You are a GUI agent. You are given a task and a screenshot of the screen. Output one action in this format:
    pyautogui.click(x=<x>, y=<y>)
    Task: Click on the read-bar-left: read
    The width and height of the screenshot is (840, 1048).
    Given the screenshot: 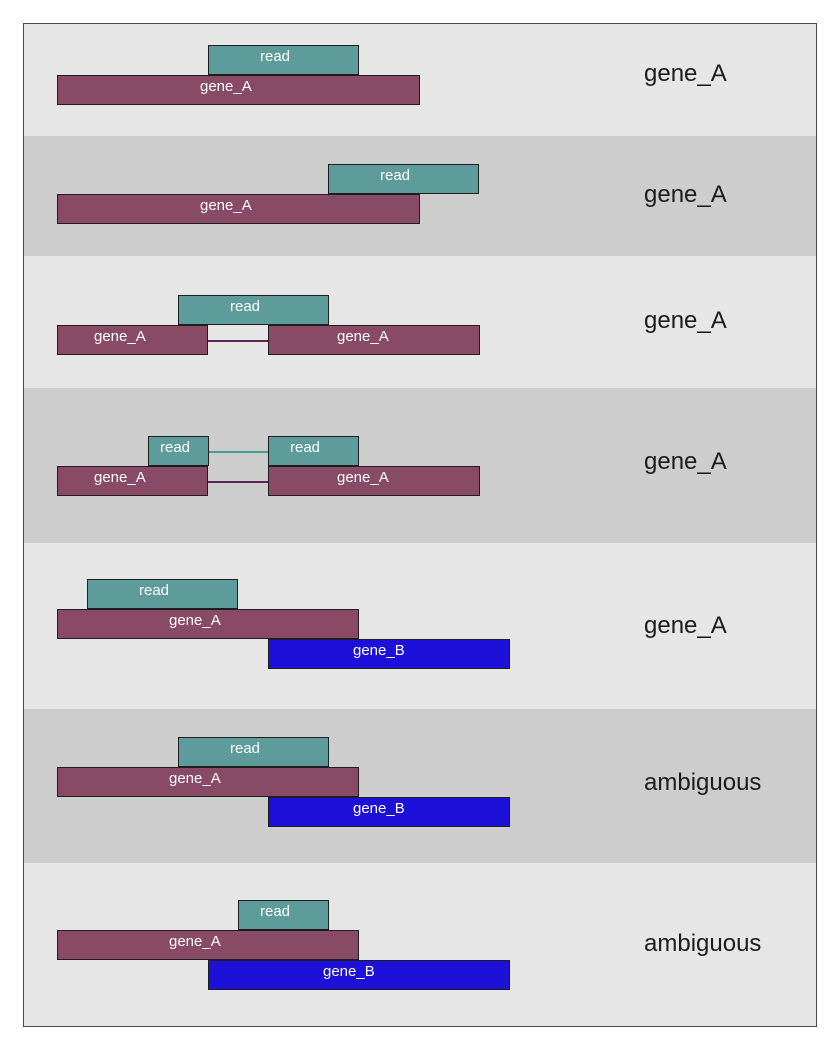 What is the action you would take?
    pyautogui.click(x=178, y=451)
    